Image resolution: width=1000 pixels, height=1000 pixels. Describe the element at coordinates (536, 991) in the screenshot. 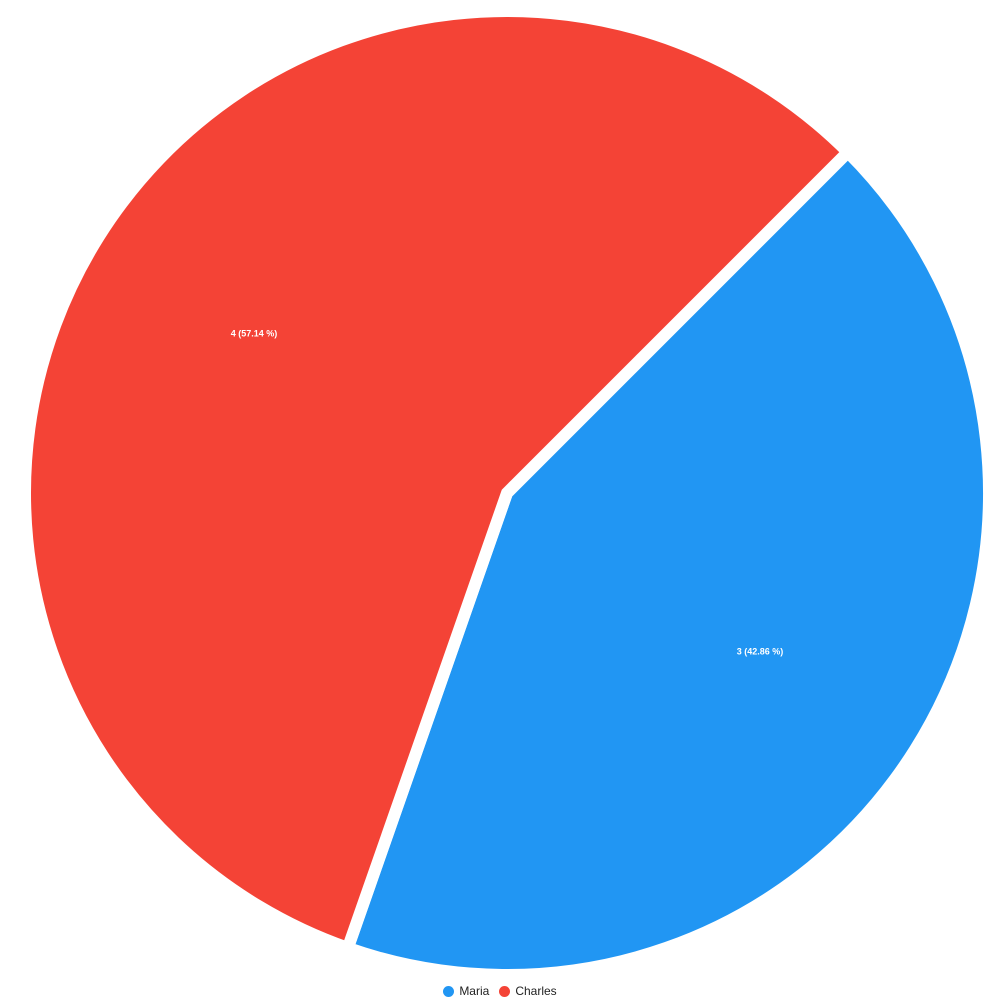

I see `legend-label-charles: Charles` at that location.